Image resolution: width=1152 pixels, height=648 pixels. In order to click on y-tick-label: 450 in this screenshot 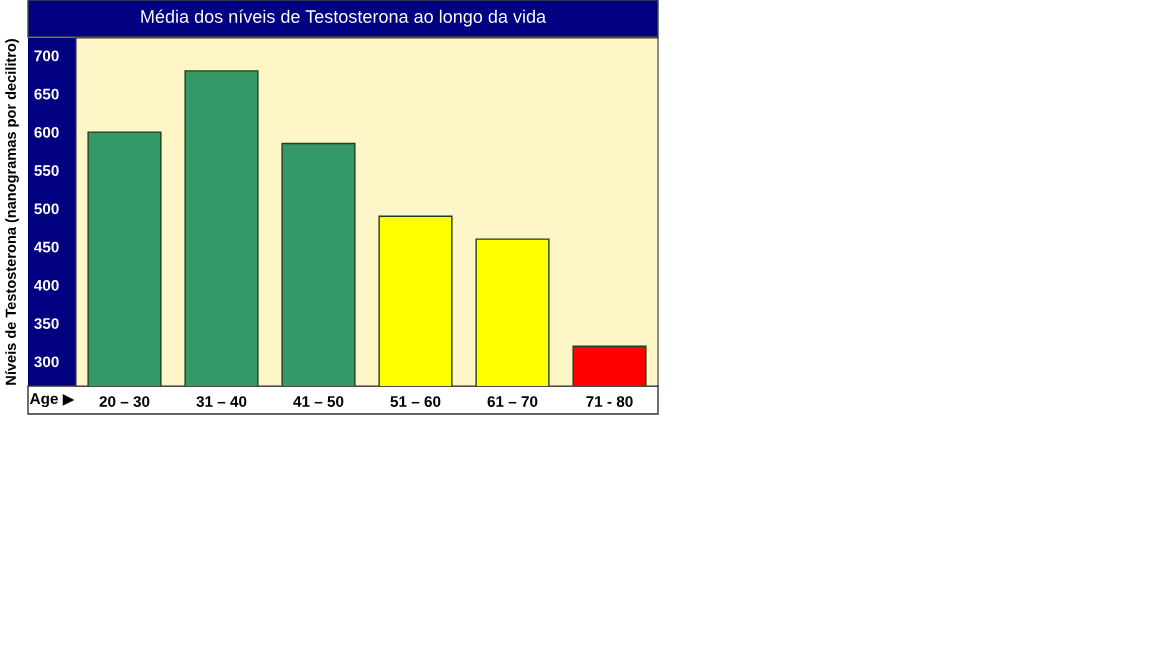, I will do `click(46, 247)`.